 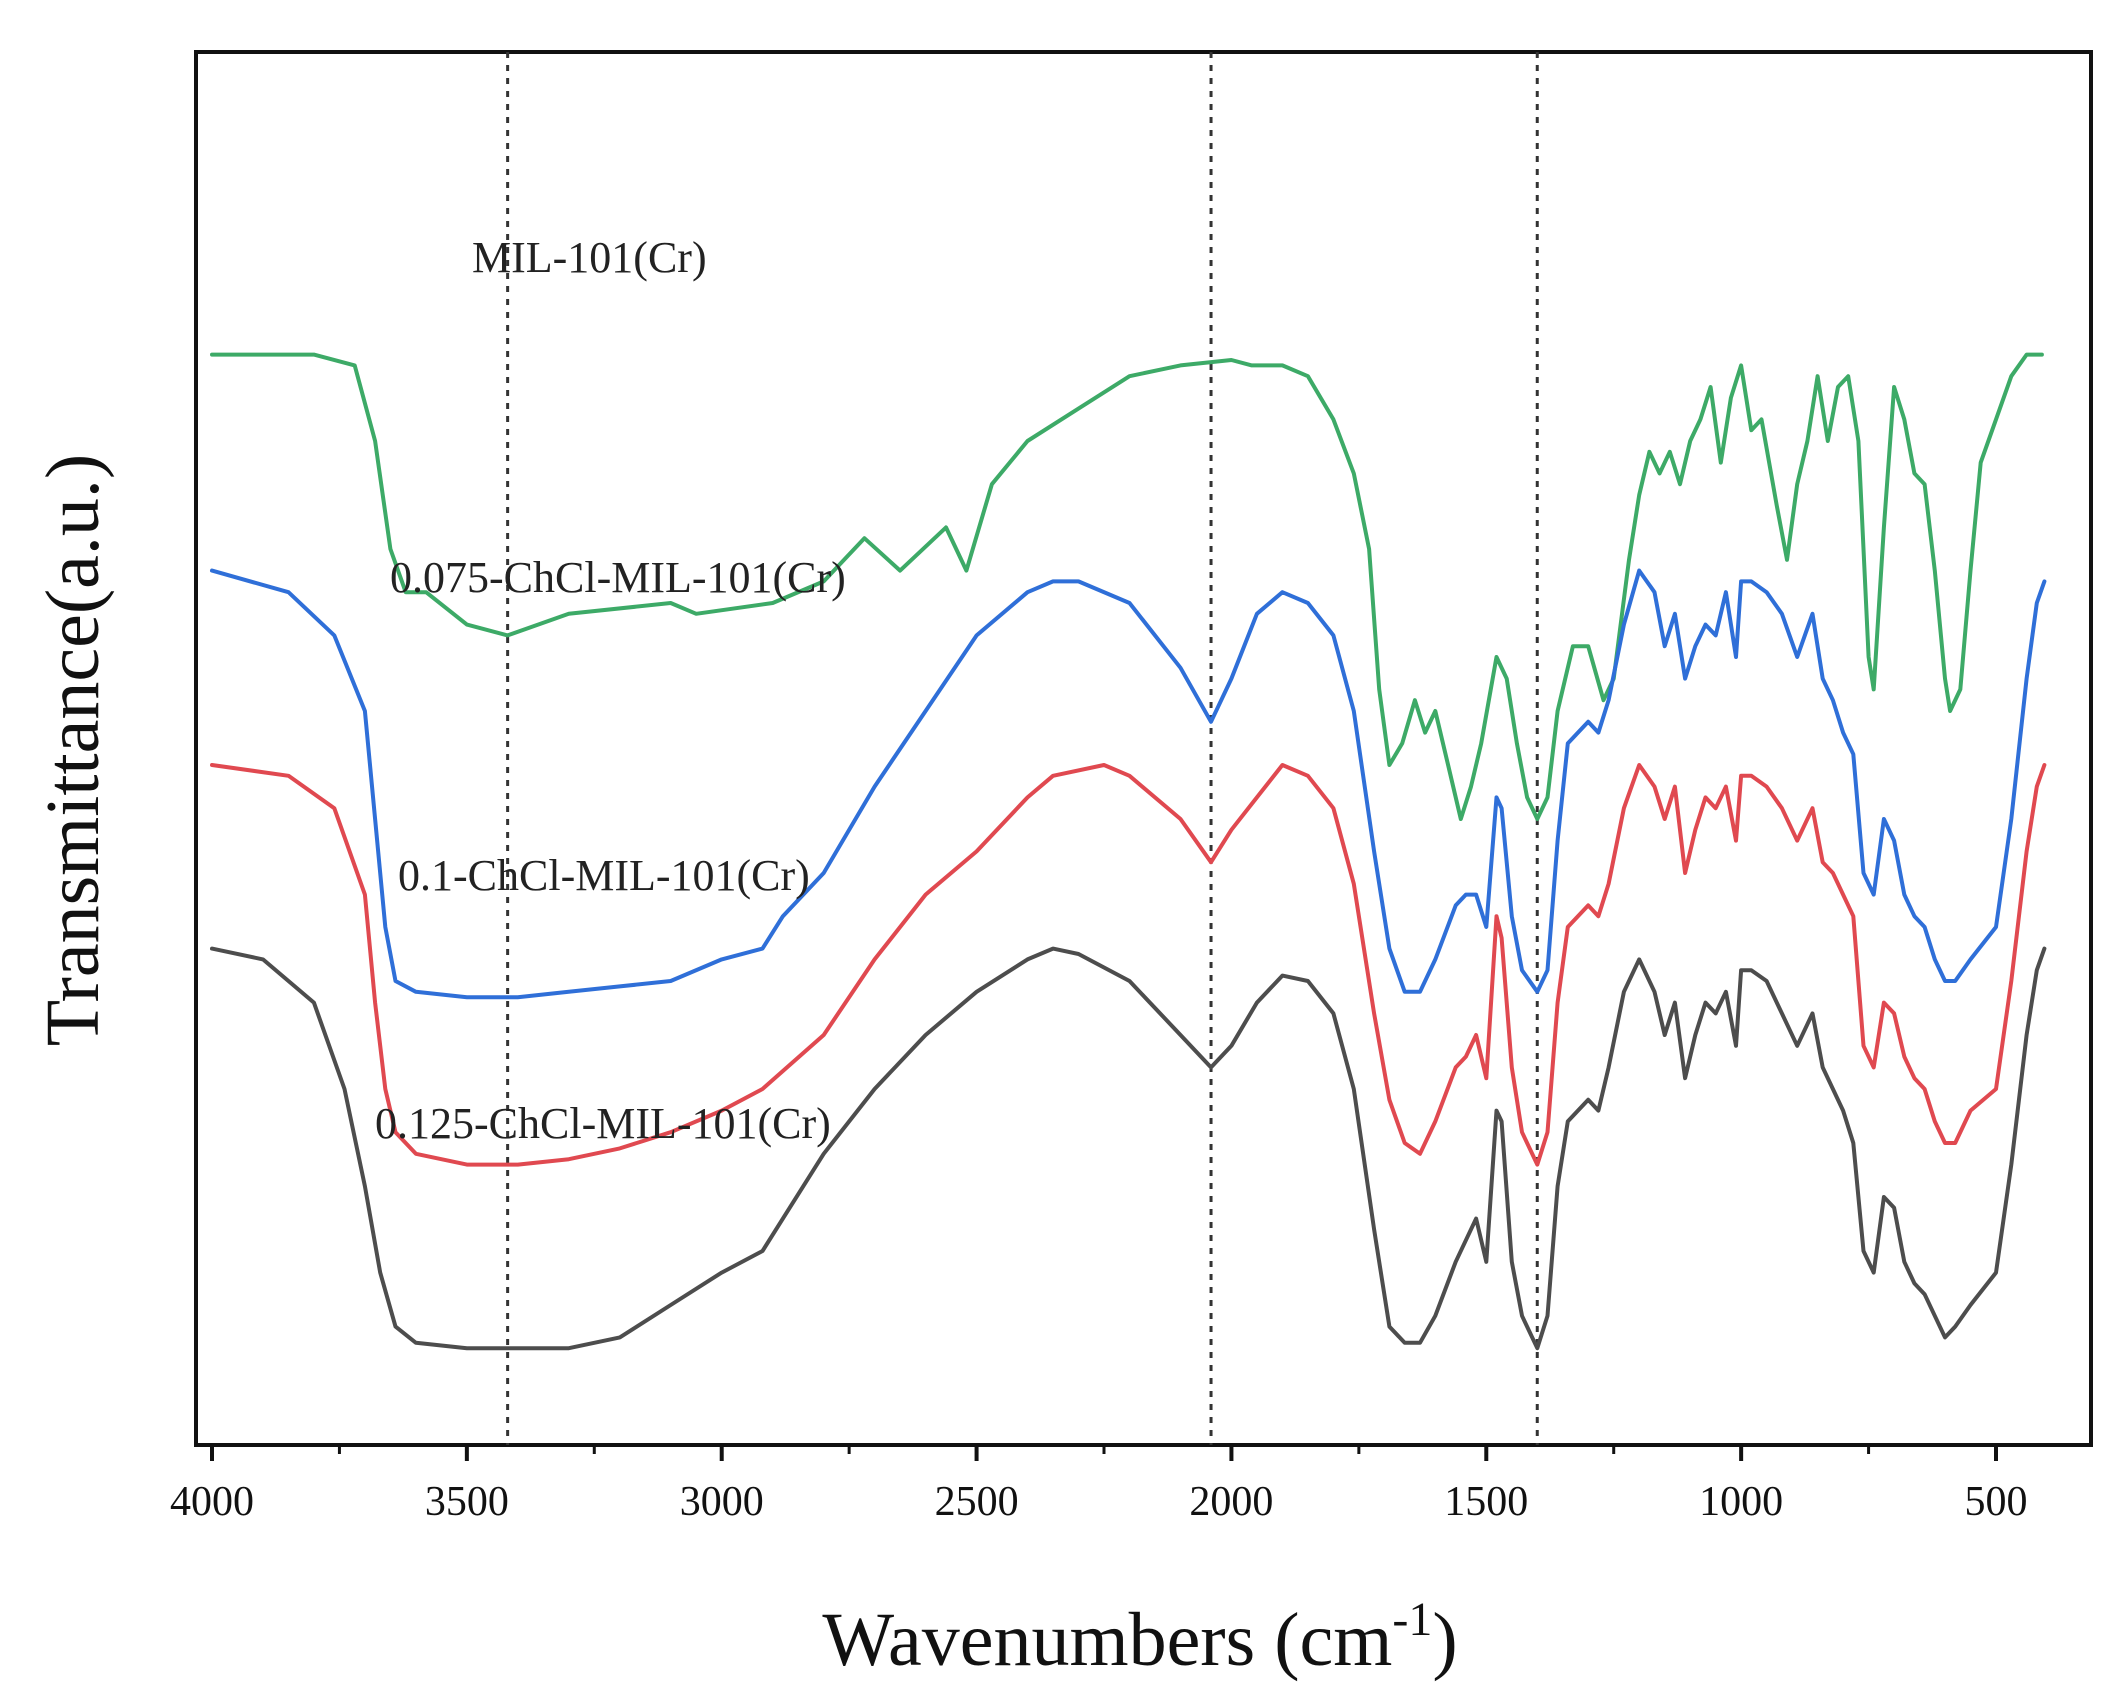 I want to click on x-tick-label-2: 3000, so click(x=722, y=1502).